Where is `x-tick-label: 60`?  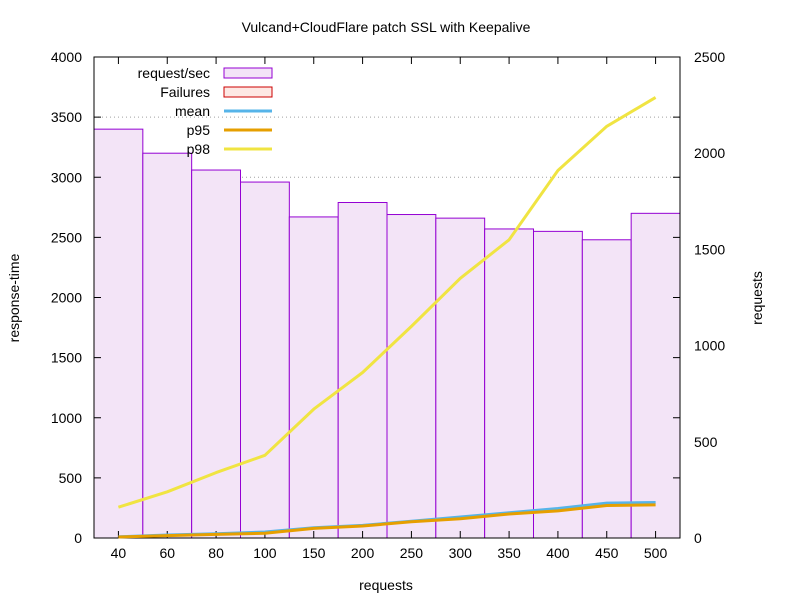 x-tick-label: 60 is located at coordinates (167, 553).